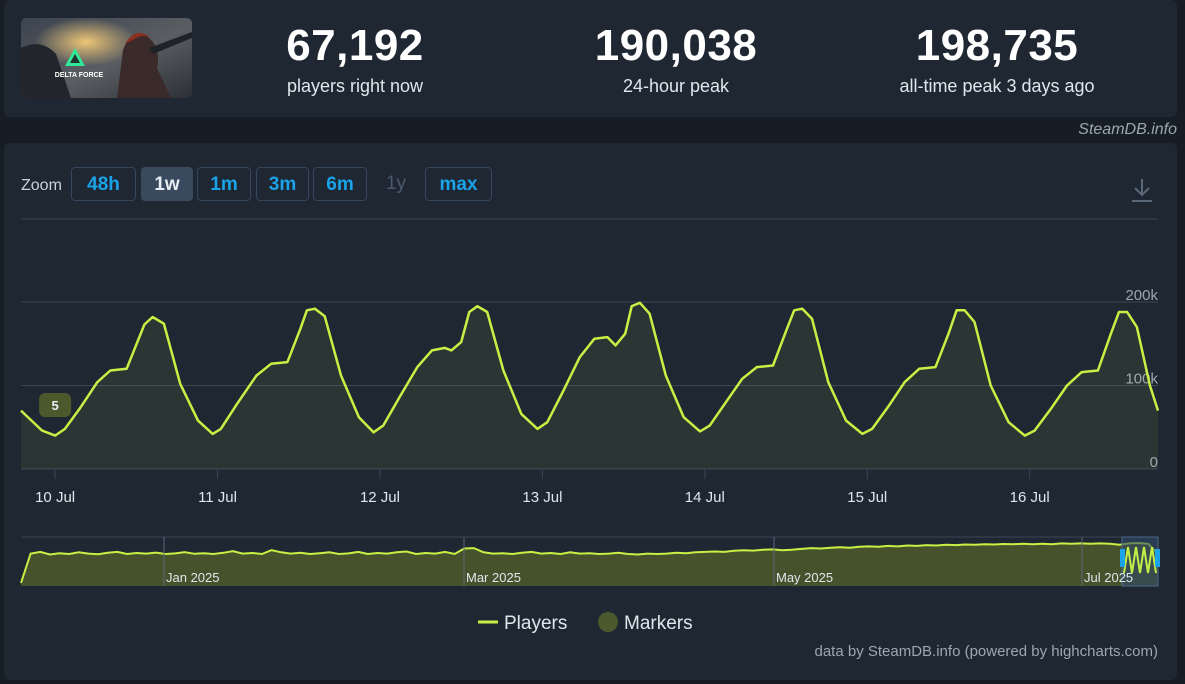 The width and height of the screenshot is (1185, 684). Describe the element at coordinates (458, 184) in the screenshot. I see `zoom-max-button: max` at that location.